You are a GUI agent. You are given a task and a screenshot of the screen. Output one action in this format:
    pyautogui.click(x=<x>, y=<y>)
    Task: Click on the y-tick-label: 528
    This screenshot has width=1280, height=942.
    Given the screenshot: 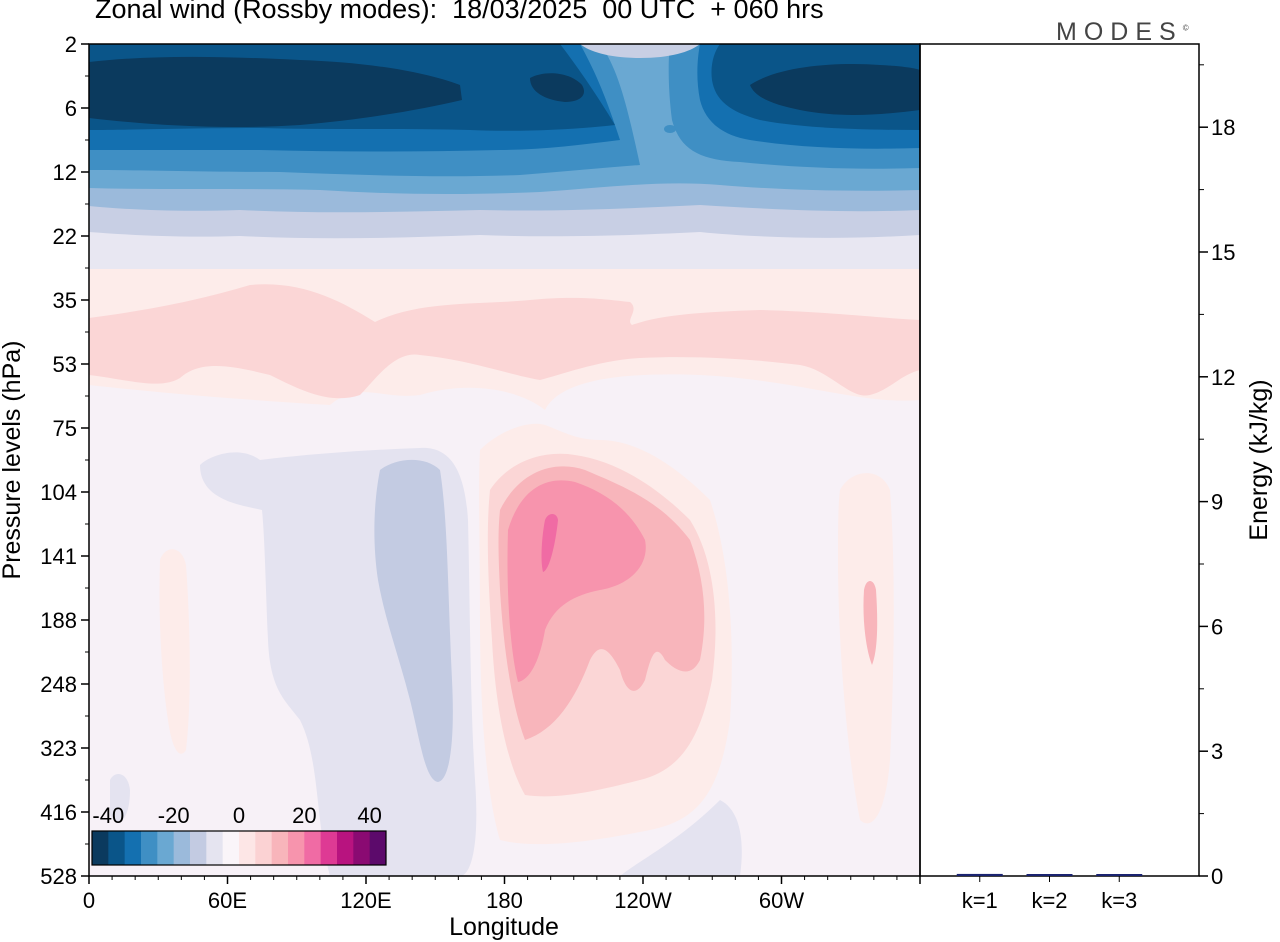 What is the action you would take?
    pyautogui.click(x=58, y=876)
    